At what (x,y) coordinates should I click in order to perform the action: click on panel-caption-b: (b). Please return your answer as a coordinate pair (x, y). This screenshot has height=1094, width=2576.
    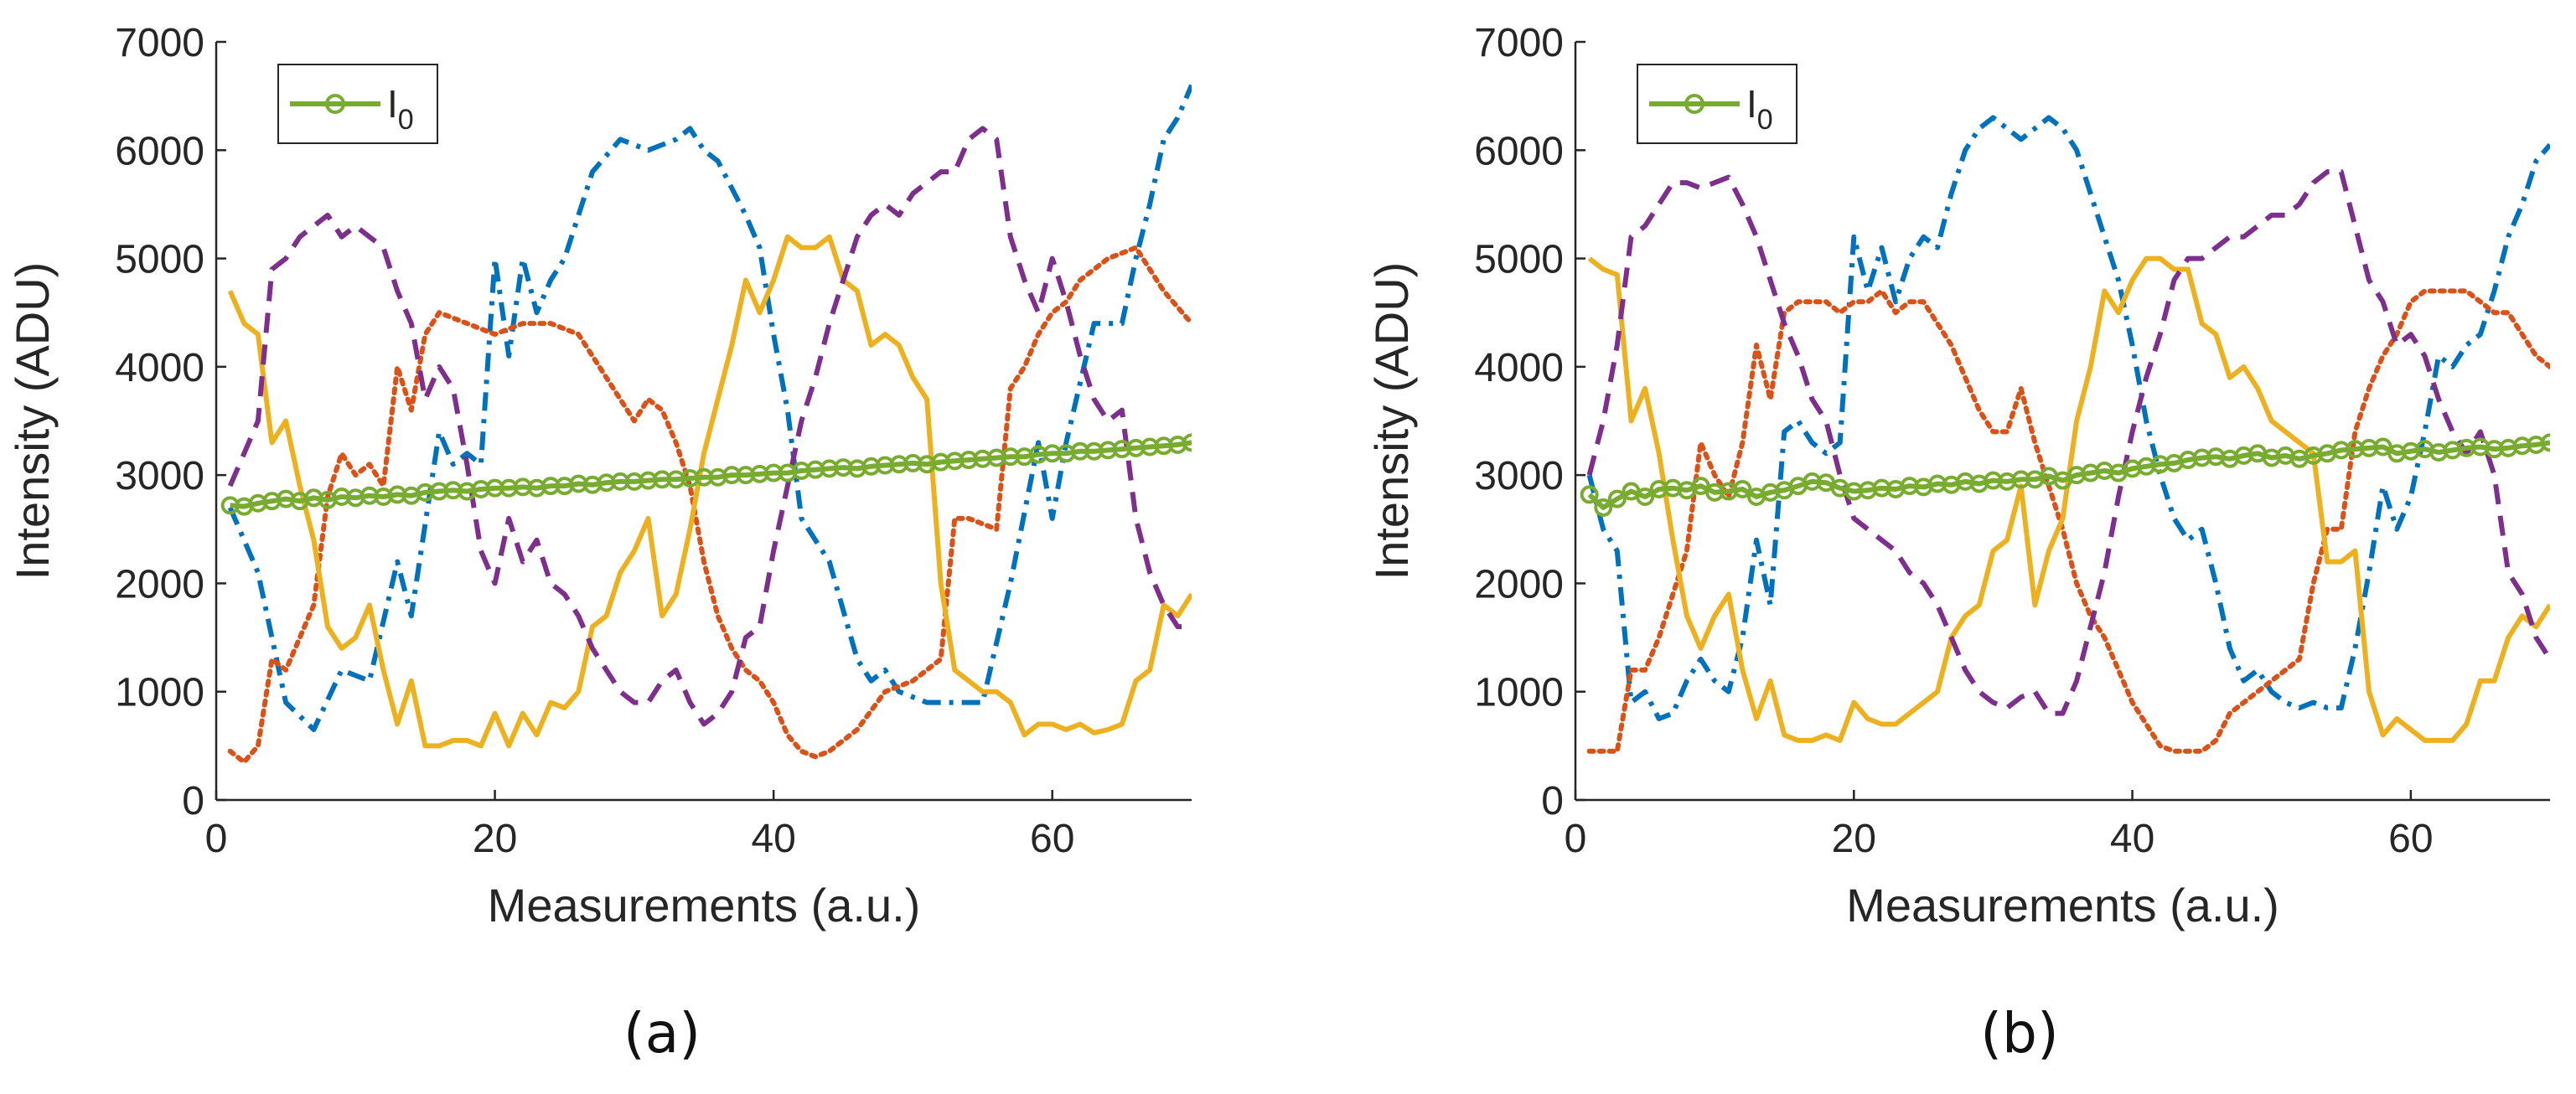
    Looking at the image, I should click on (2020, 1033).